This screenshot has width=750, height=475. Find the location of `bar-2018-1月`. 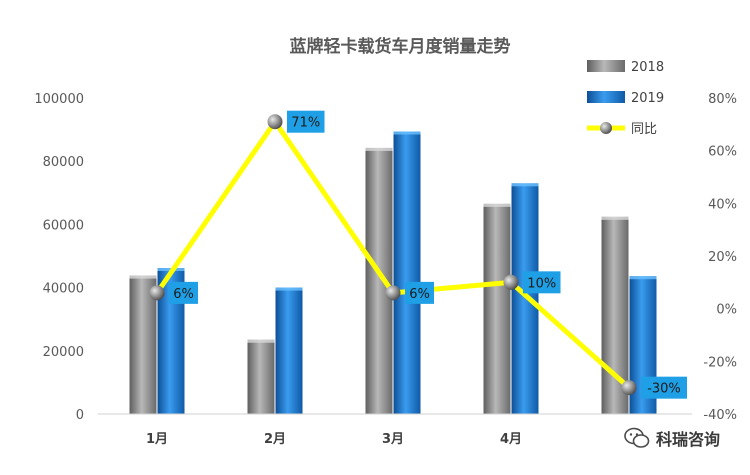

bar-2018-1月 is located at coordinates (143, 344).